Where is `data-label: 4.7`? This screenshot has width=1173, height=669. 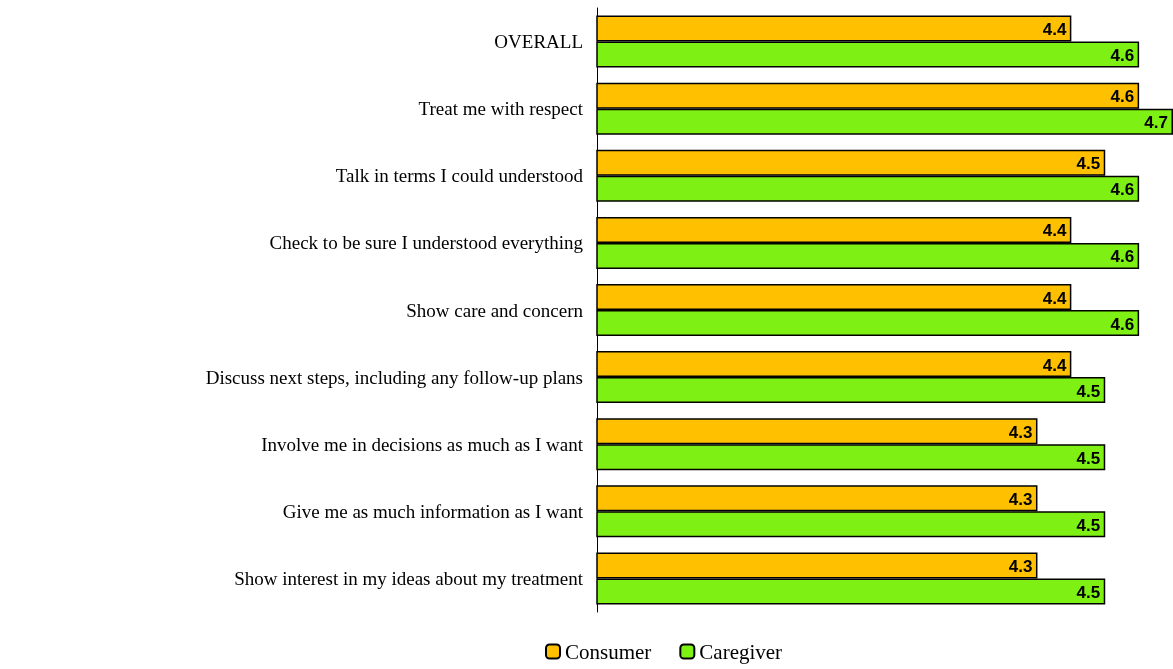 data-label: 4.7 is located at coordinates (1156, 123).